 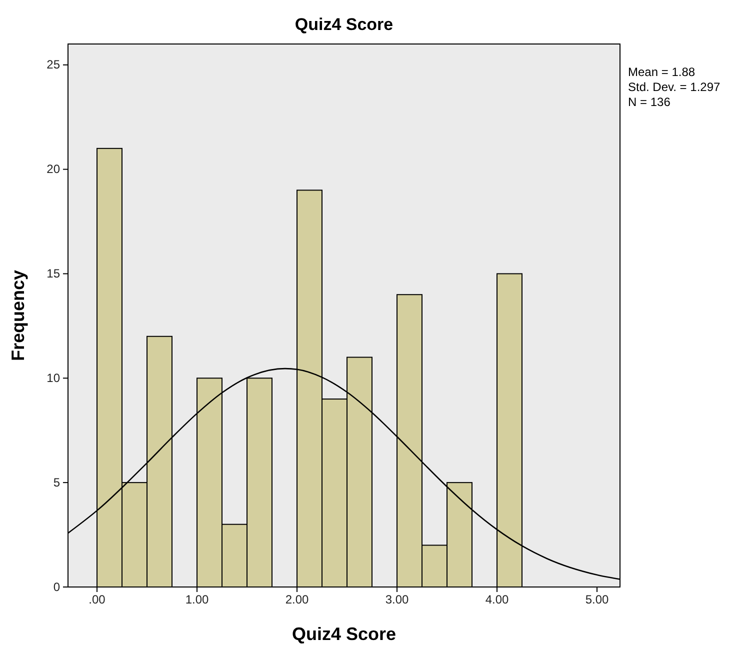 What do you see at coordinates (397, 599) in the screenshot?
I see `x-tick-label: 3.00` at bounding box center [397, 599].